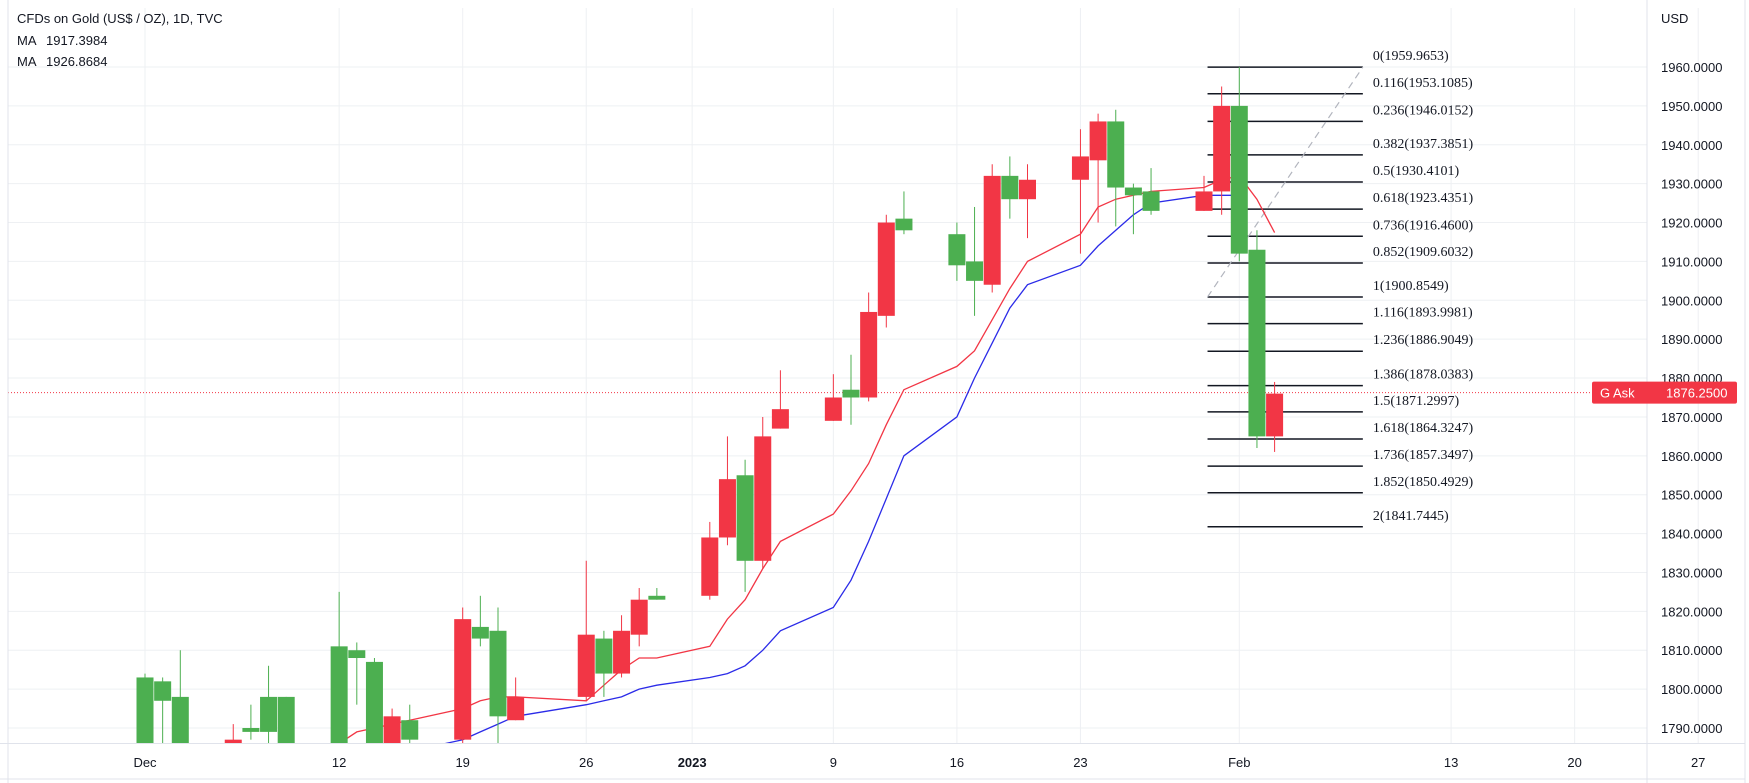 Image resolution: width=1749 pixels, height=783 pixels. Describe the element at coordinates (1411, 516) in the screenshot. I see `fib-level-label: 2(1841.7445)` at that location.